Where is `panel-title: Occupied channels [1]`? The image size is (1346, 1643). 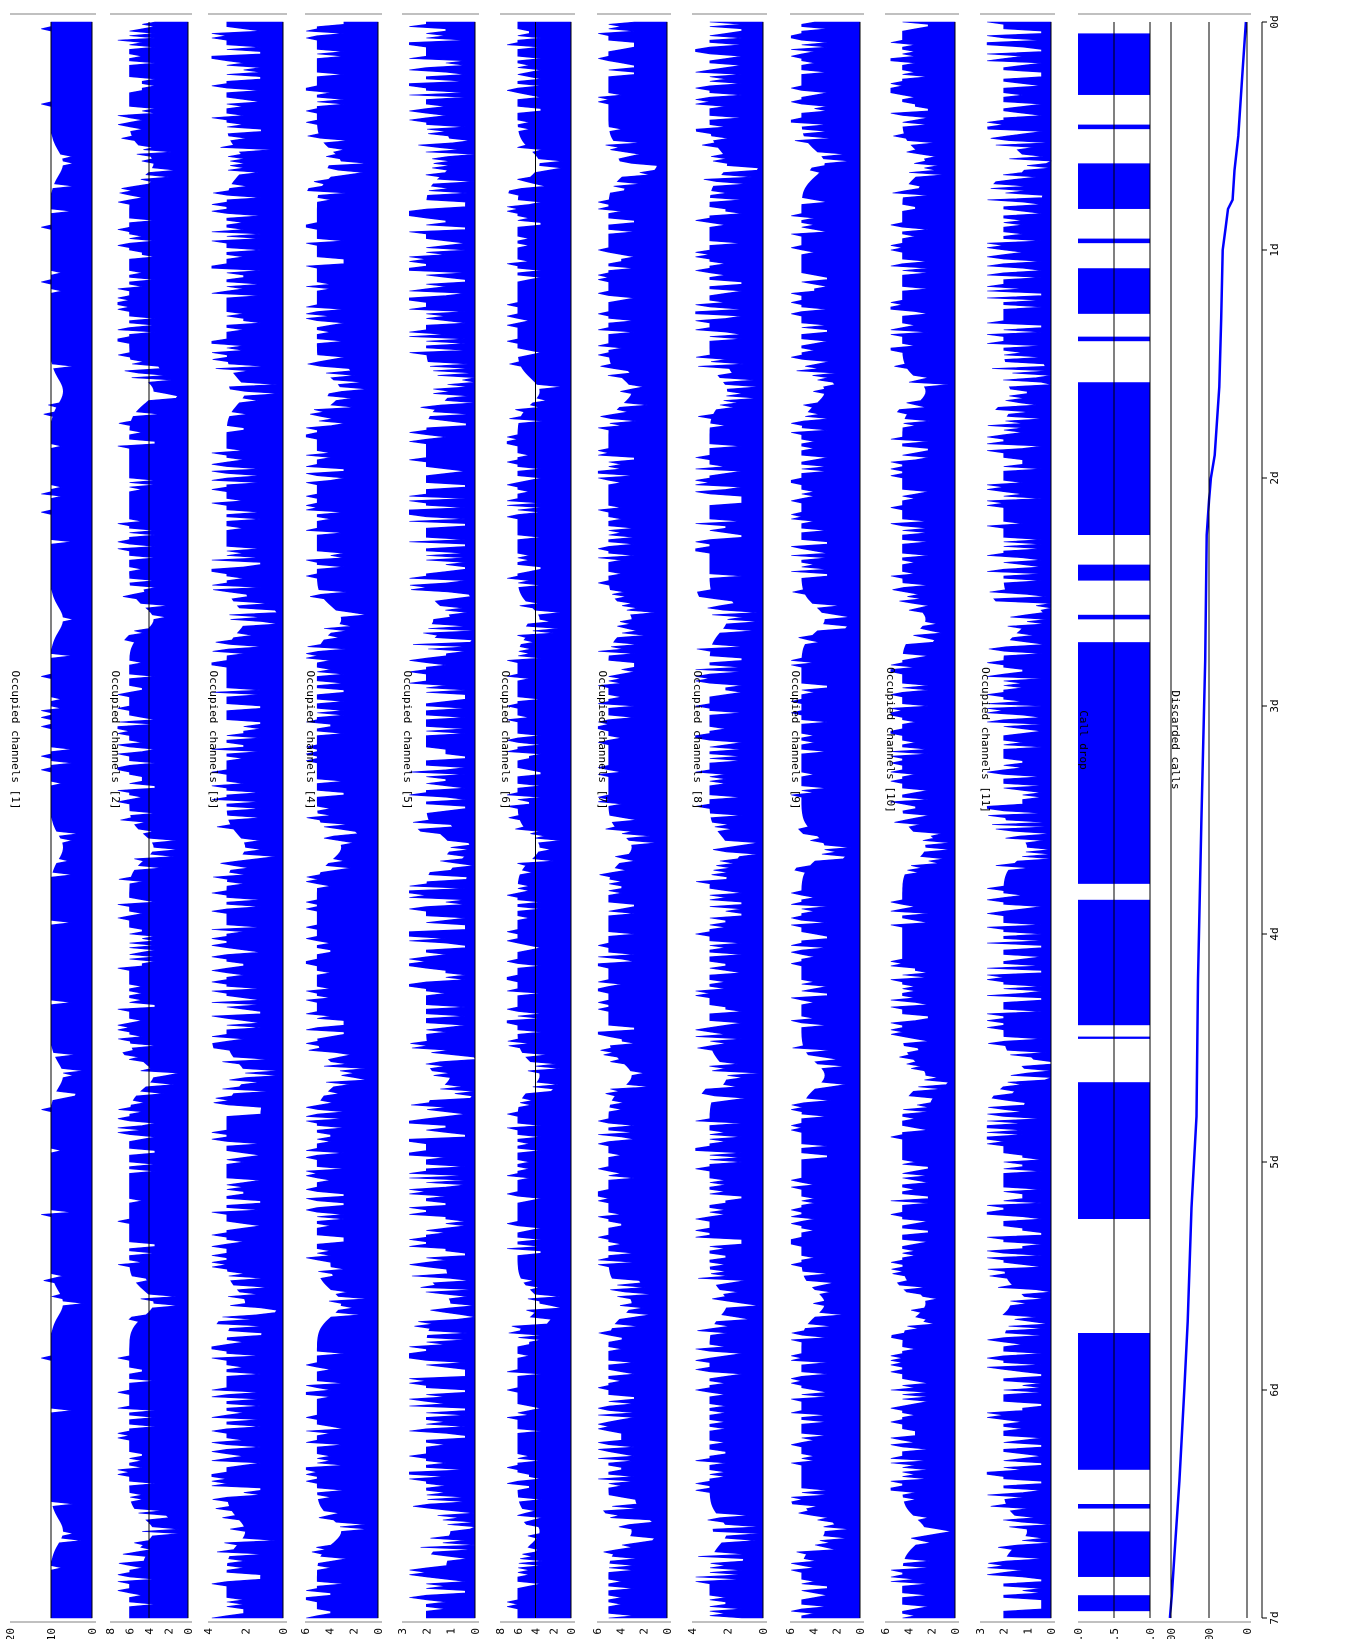
panel-title: Occupied channels [1] is located at coordinates (15, 739).